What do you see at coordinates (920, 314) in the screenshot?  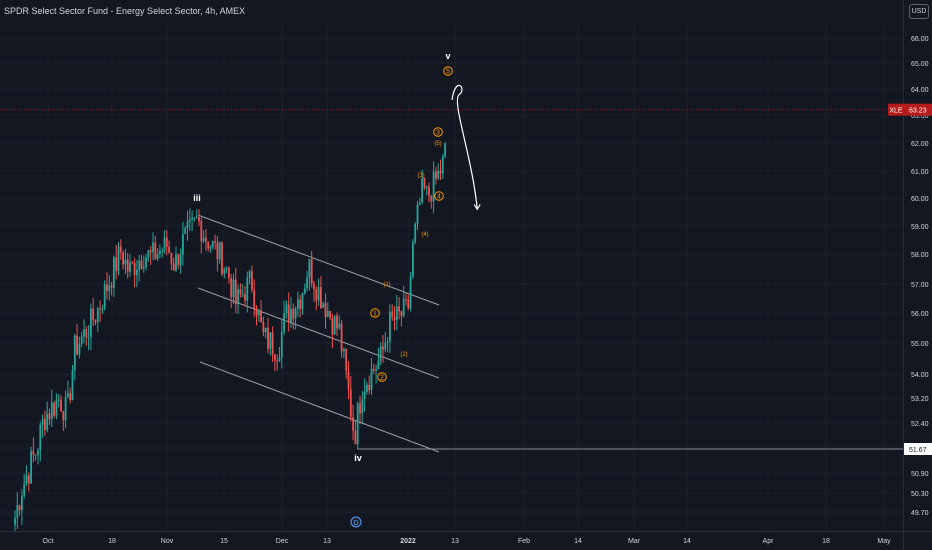 I see `y-tick-label: 56.00` at bounding box center [920, 314].